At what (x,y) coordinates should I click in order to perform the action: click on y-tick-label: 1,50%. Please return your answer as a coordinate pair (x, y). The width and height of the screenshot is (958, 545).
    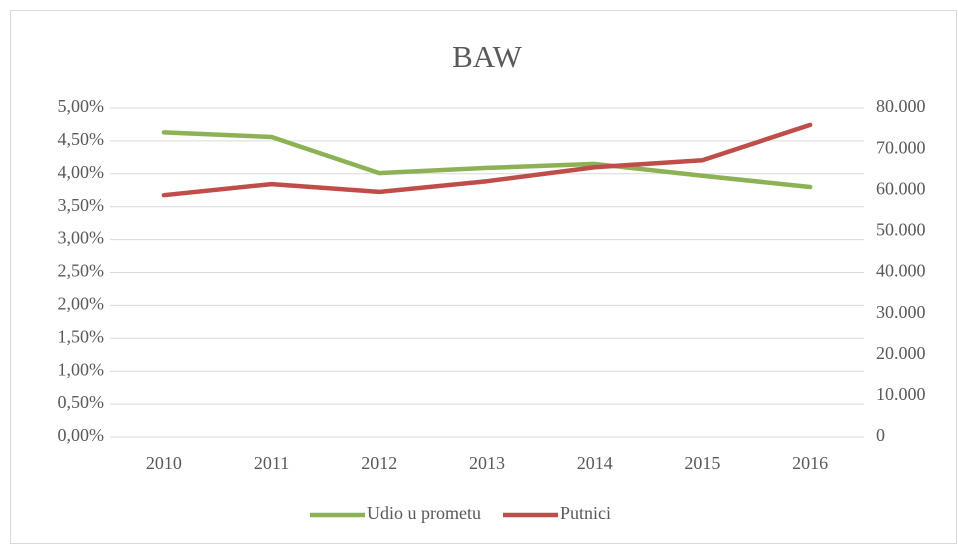
    Looking at the image, I should click on (81, 336).